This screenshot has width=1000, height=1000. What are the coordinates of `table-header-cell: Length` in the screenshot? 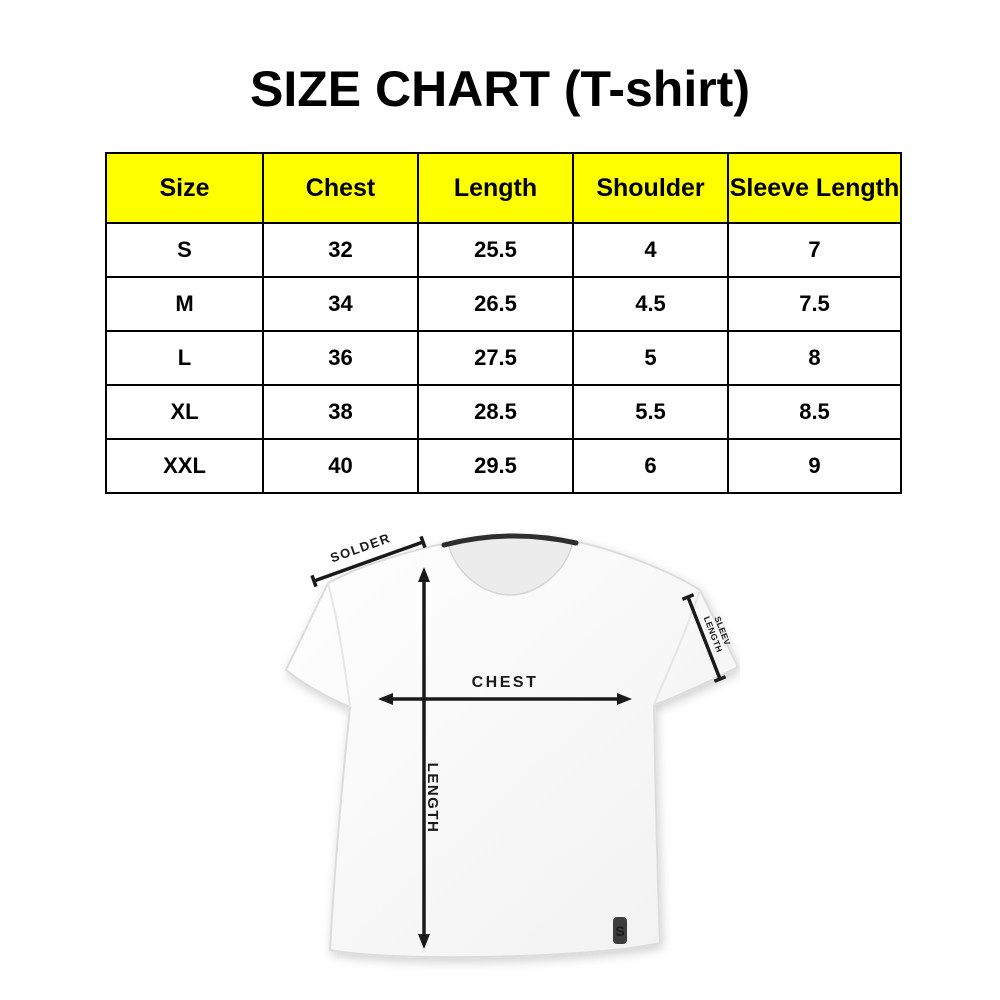 It's located at (495, 188).